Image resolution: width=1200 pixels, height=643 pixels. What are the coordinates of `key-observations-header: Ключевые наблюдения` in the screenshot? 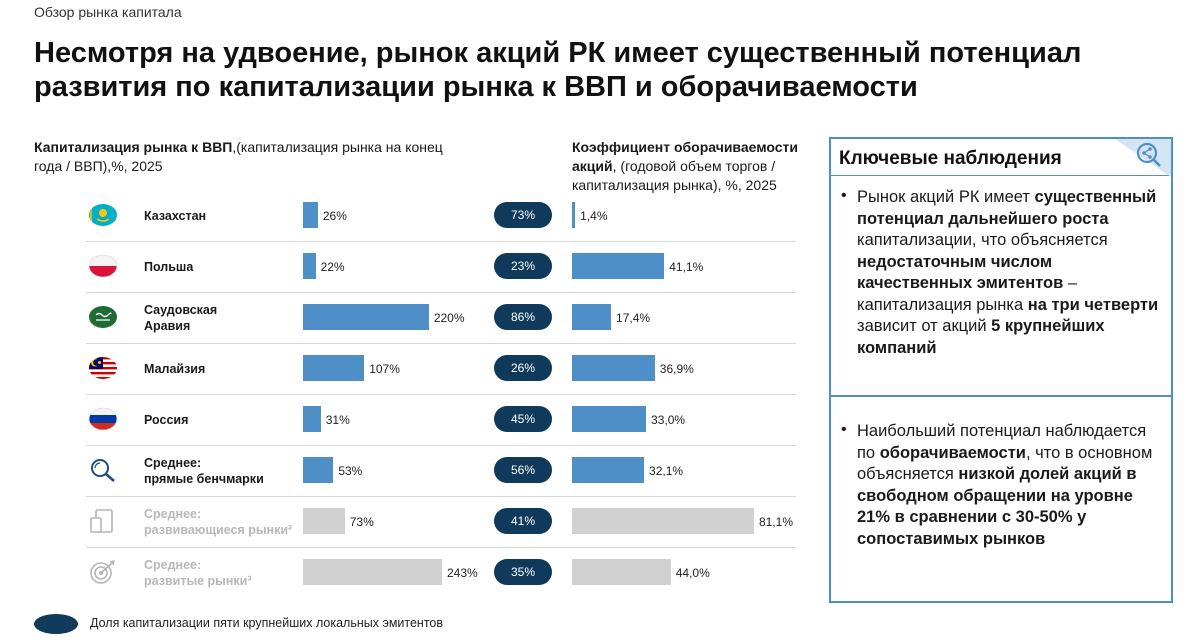 It's located at (1001, 158).